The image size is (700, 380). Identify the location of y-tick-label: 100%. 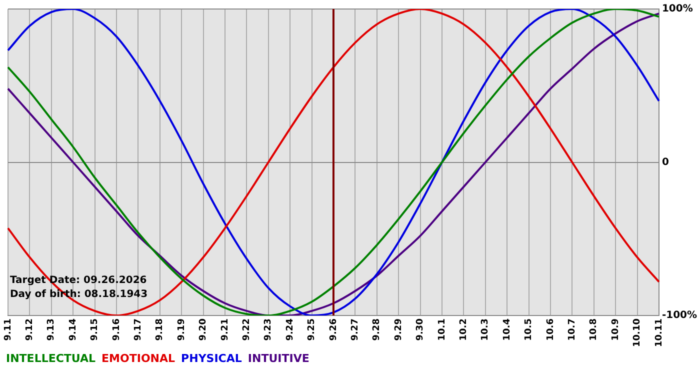
(677, 9).